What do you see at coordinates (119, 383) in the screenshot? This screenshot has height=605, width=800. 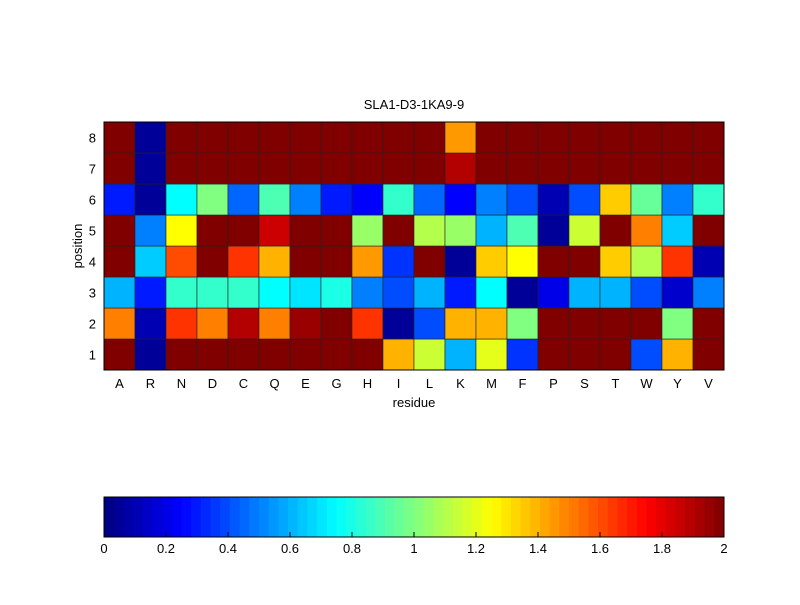 I see `x-tick-label: A` at bounding box center [119, 383].